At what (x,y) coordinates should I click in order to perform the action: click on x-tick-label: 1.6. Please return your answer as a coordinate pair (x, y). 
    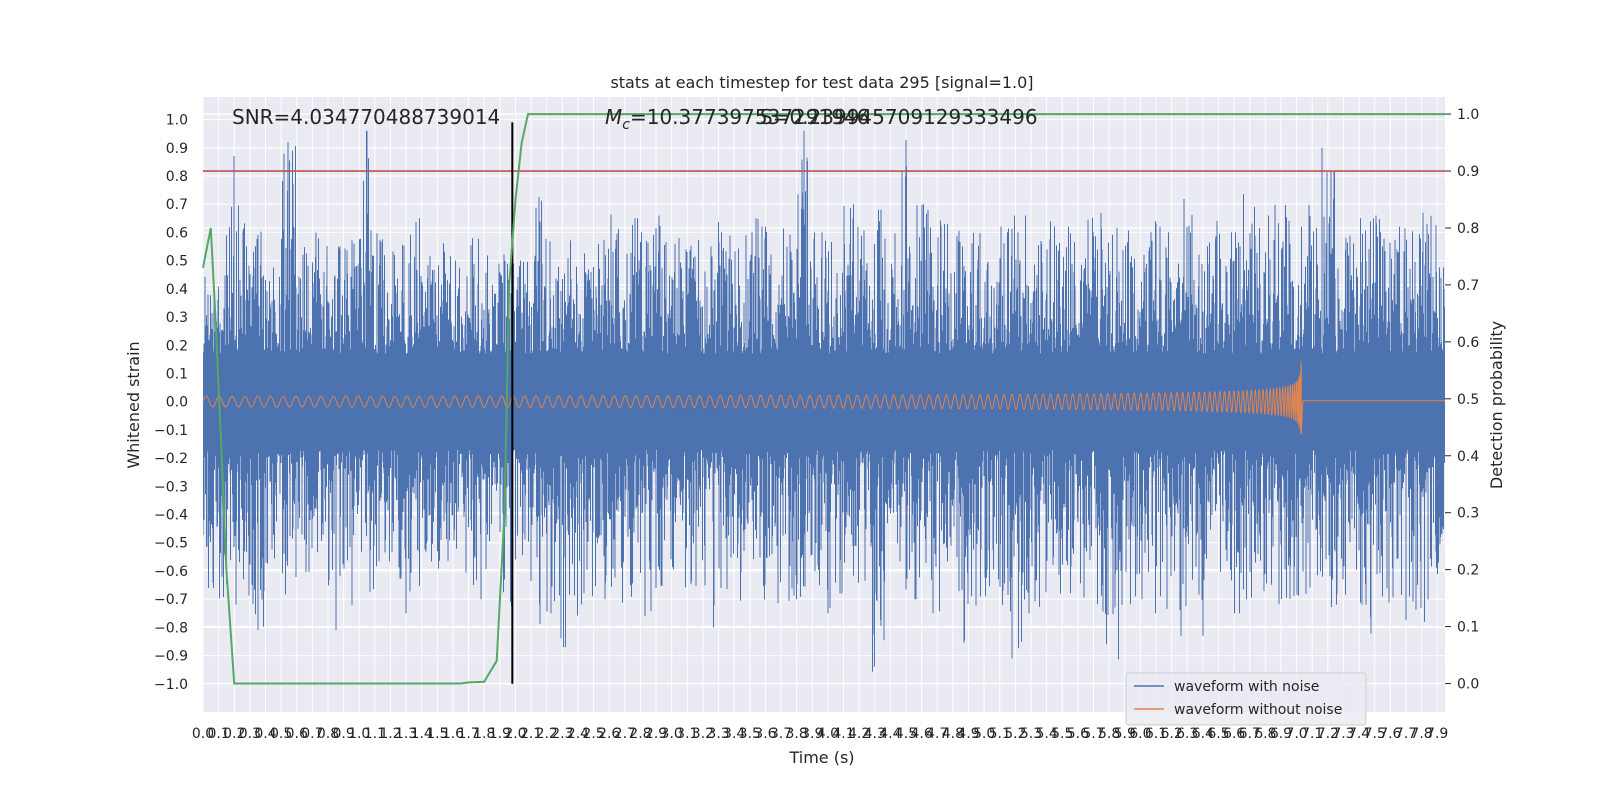
    Looking at the image, I should click on (453, 734).